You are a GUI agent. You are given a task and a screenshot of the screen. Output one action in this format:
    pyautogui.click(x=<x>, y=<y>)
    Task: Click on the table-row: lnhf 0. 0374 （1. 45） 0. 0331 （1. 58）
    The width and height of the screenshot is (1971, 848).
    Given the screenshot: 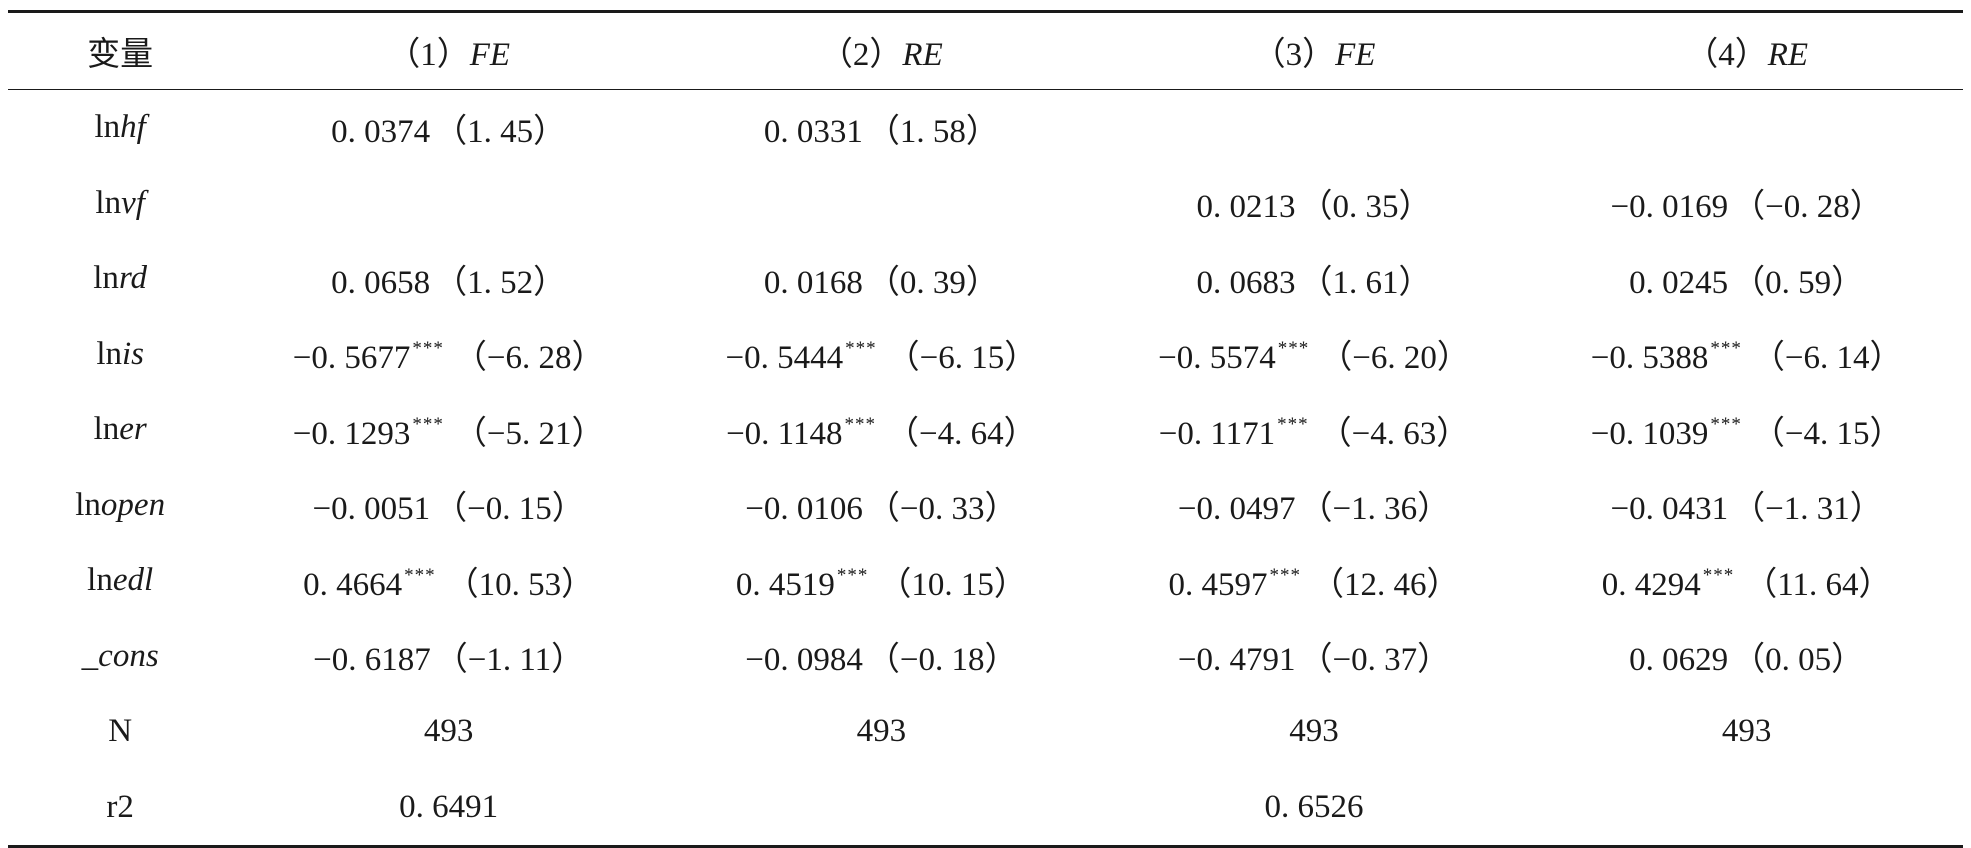 What is the action you would take?
    pyautogui.click(x=985, y=128)
    